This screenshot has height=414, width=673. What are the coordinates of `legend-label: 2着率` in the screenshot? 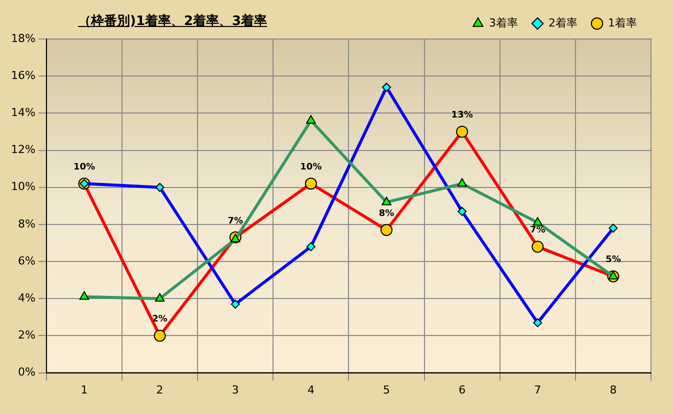 It's located at (563, 23).